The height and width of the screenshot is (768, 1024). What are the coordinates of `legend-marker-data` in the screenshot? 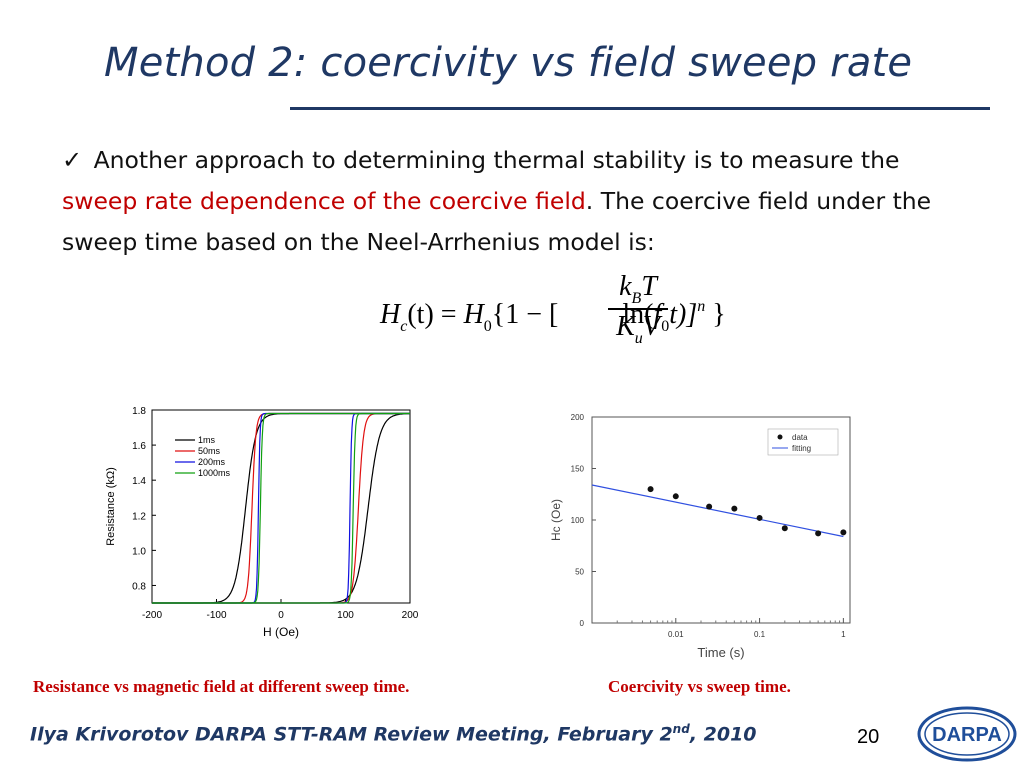 It's located at (780, 437).